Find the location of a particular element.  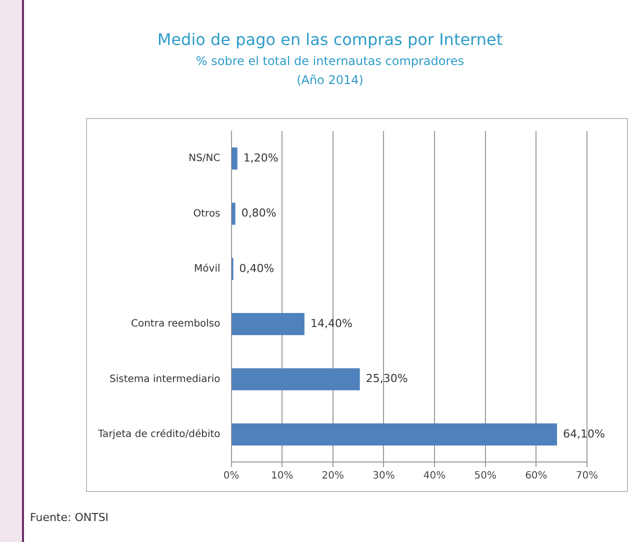

x-tick-label: 20% is located at coordinates (333, 476).